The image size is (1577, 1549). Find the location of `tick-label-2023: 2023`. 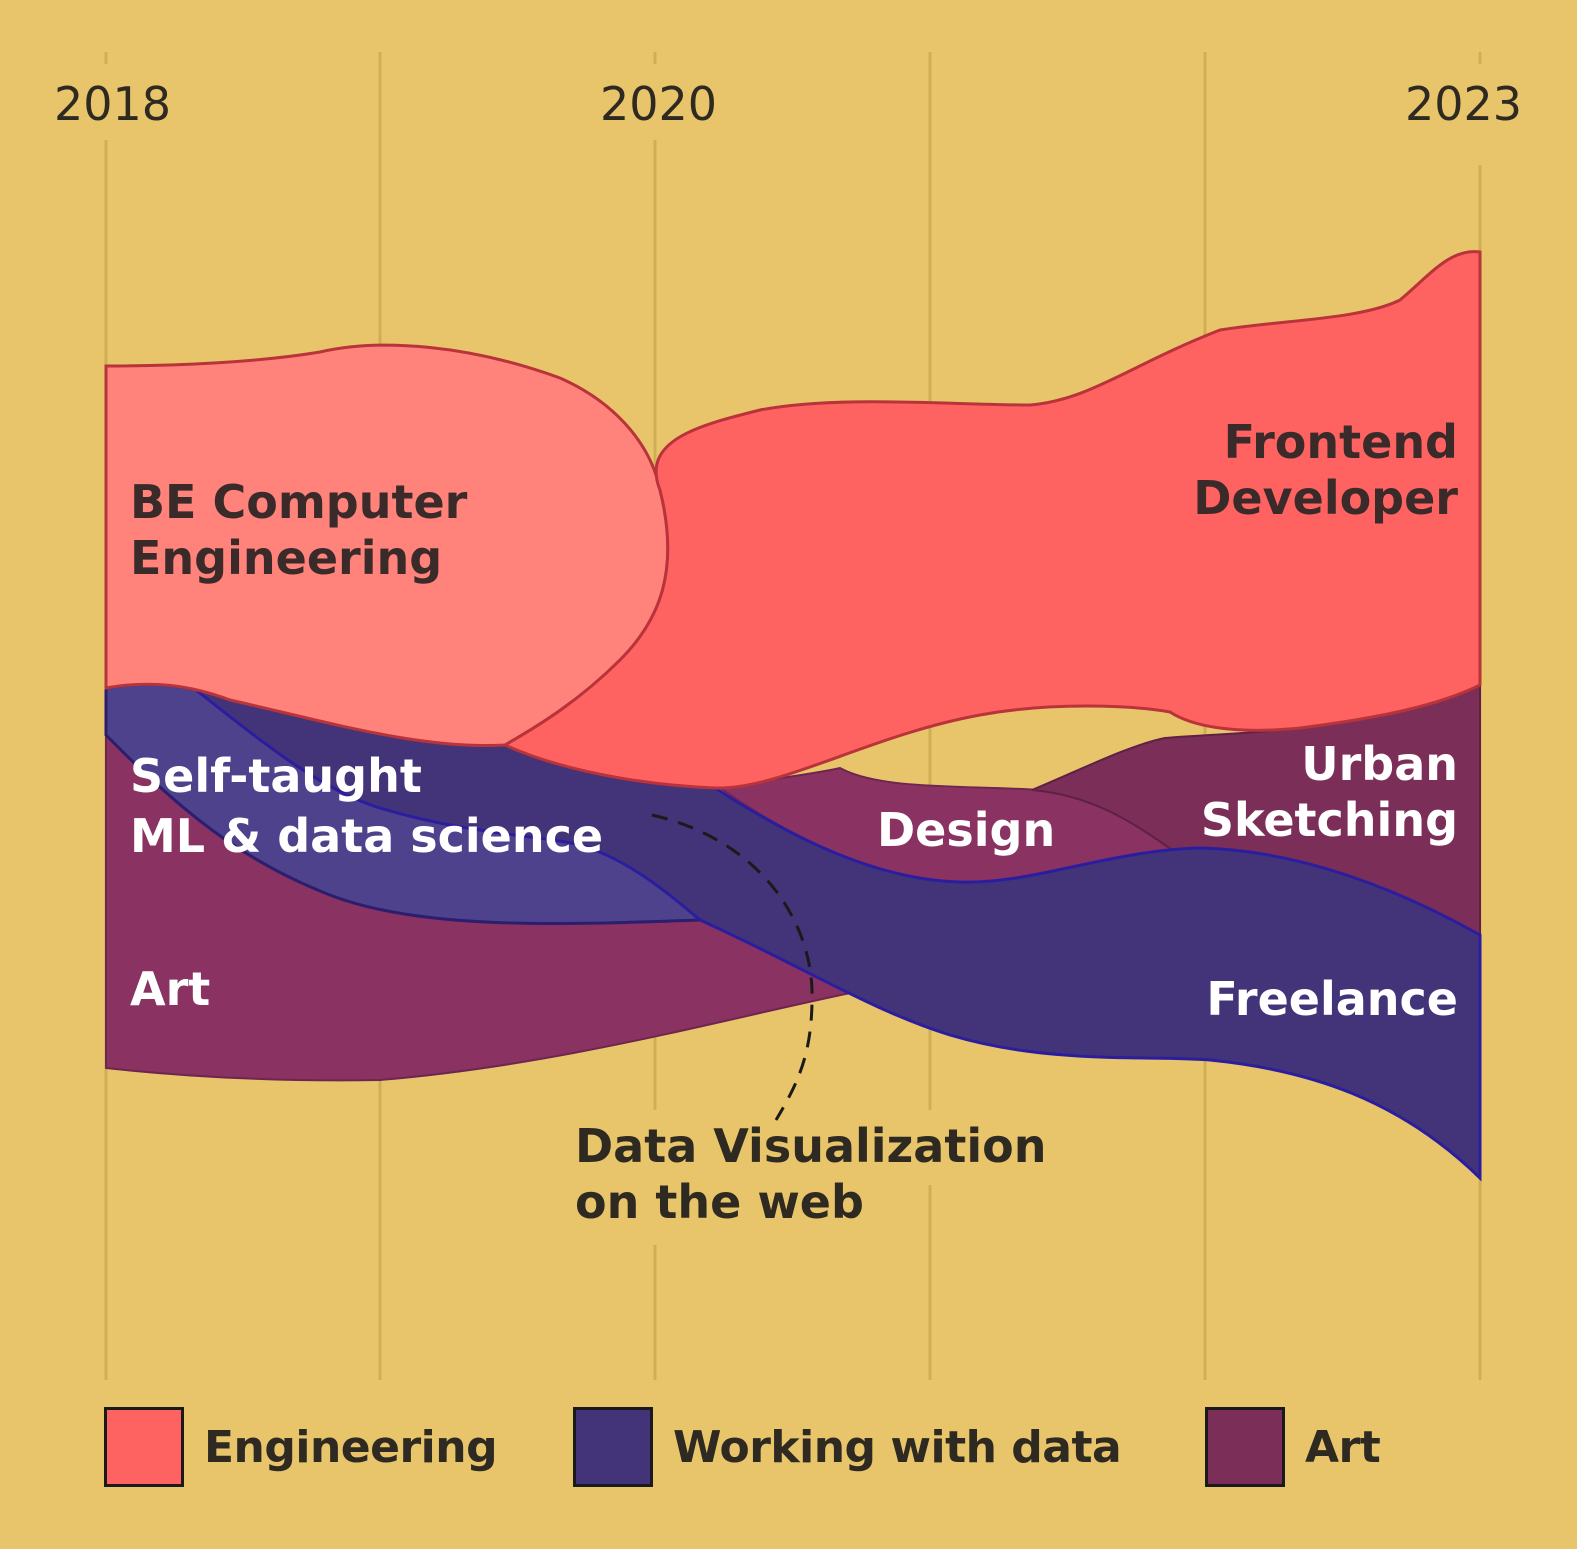

tick-label-2023: 2023 is located at coordinates (1463, 104).